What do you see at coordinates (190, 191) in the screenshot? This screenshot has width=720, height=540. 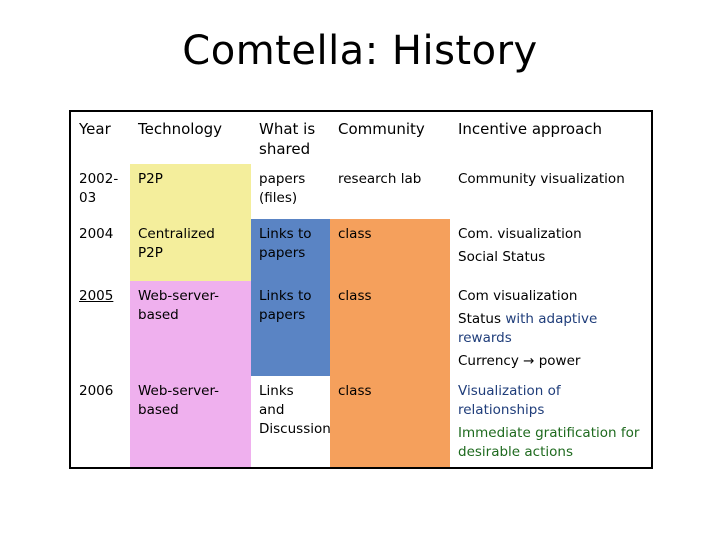 I see `cell-technology: P2P` at bounding box center [190, 191].